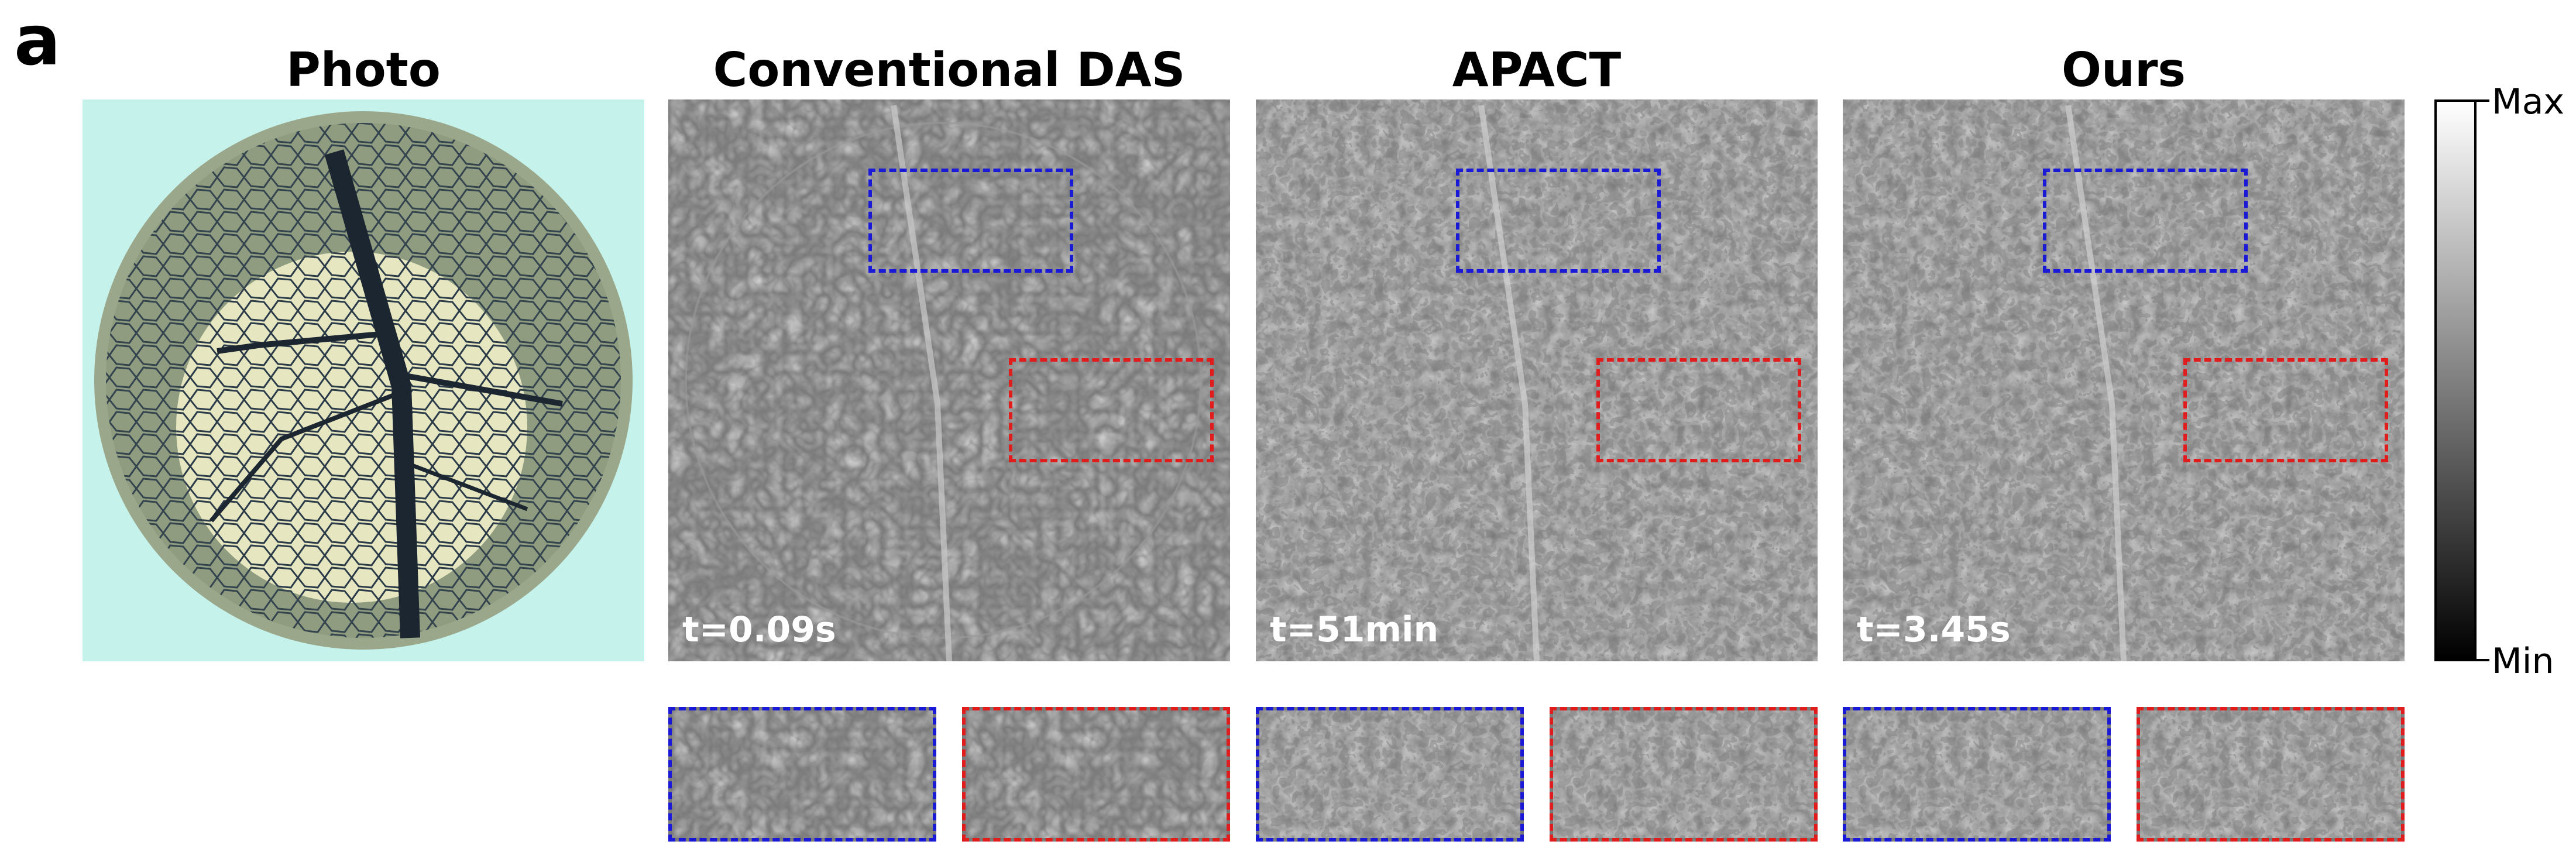 This screenshot has height=855, width=2576. What do you see at coordinates (2523, 661) in the screenshot?
I see `colorbar-min-label: Min` at bounding box center [2523, 661].